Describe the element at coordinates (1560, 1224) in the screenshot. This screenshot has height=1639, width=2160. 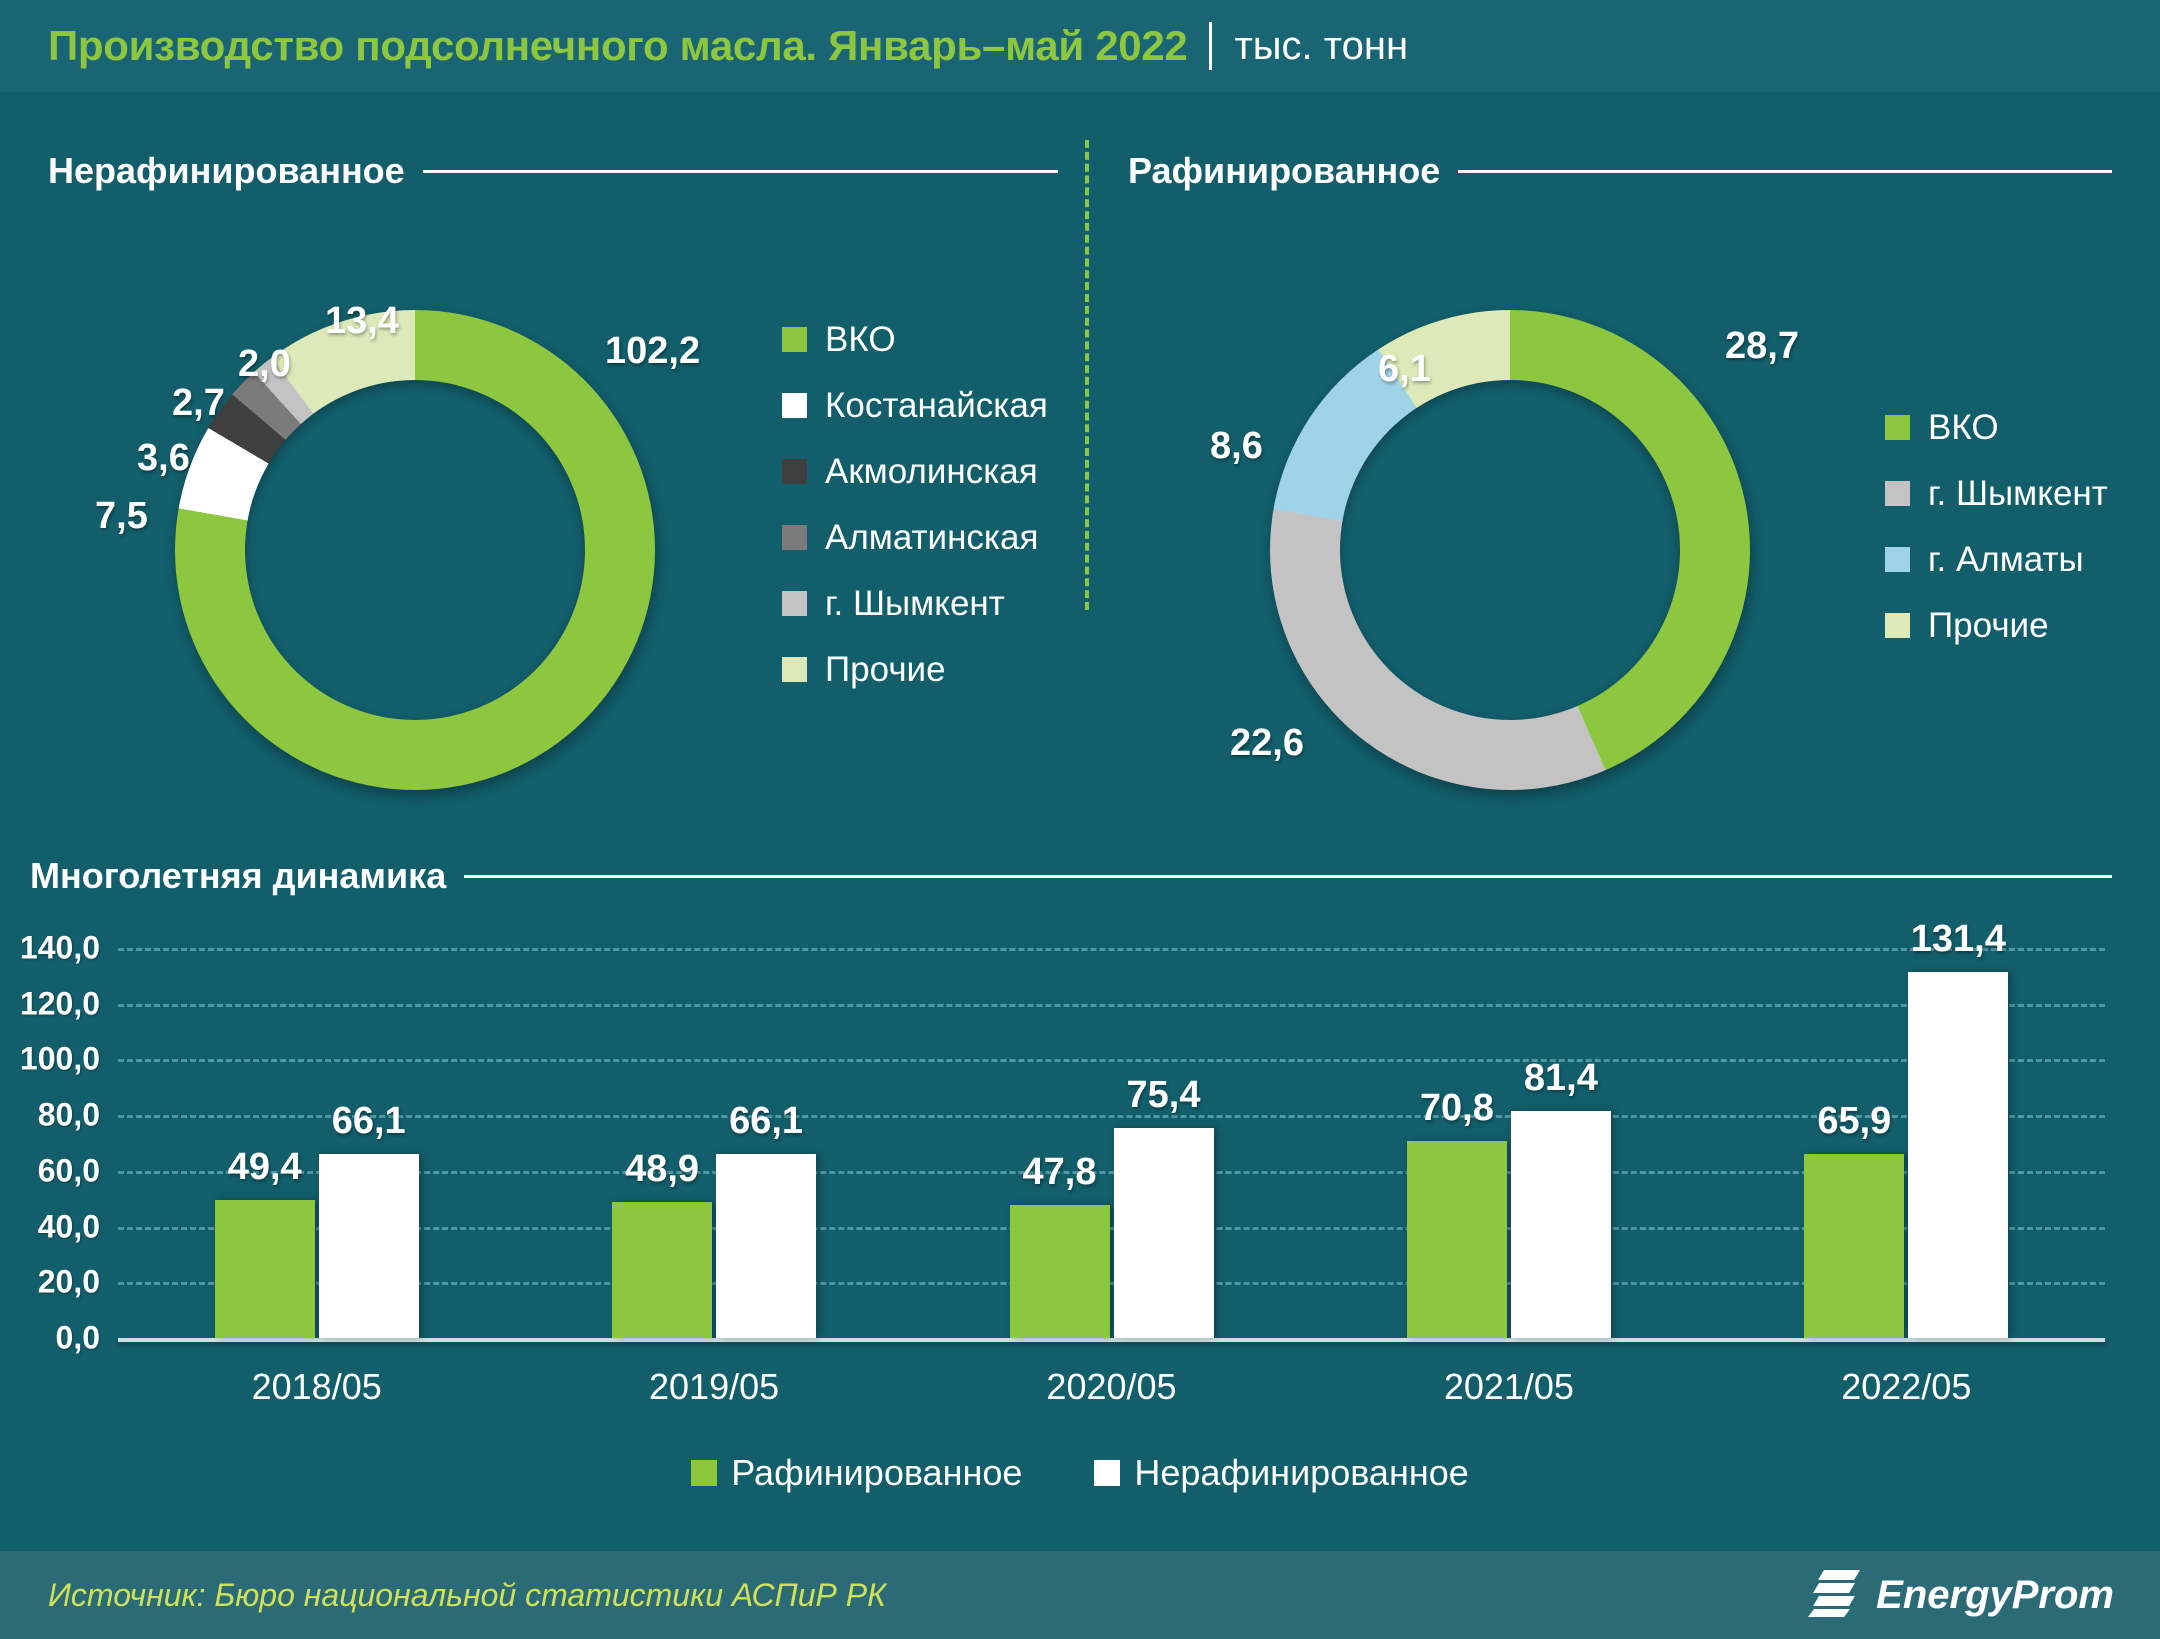
I see `bar-2021-05-unrefined` at that location.